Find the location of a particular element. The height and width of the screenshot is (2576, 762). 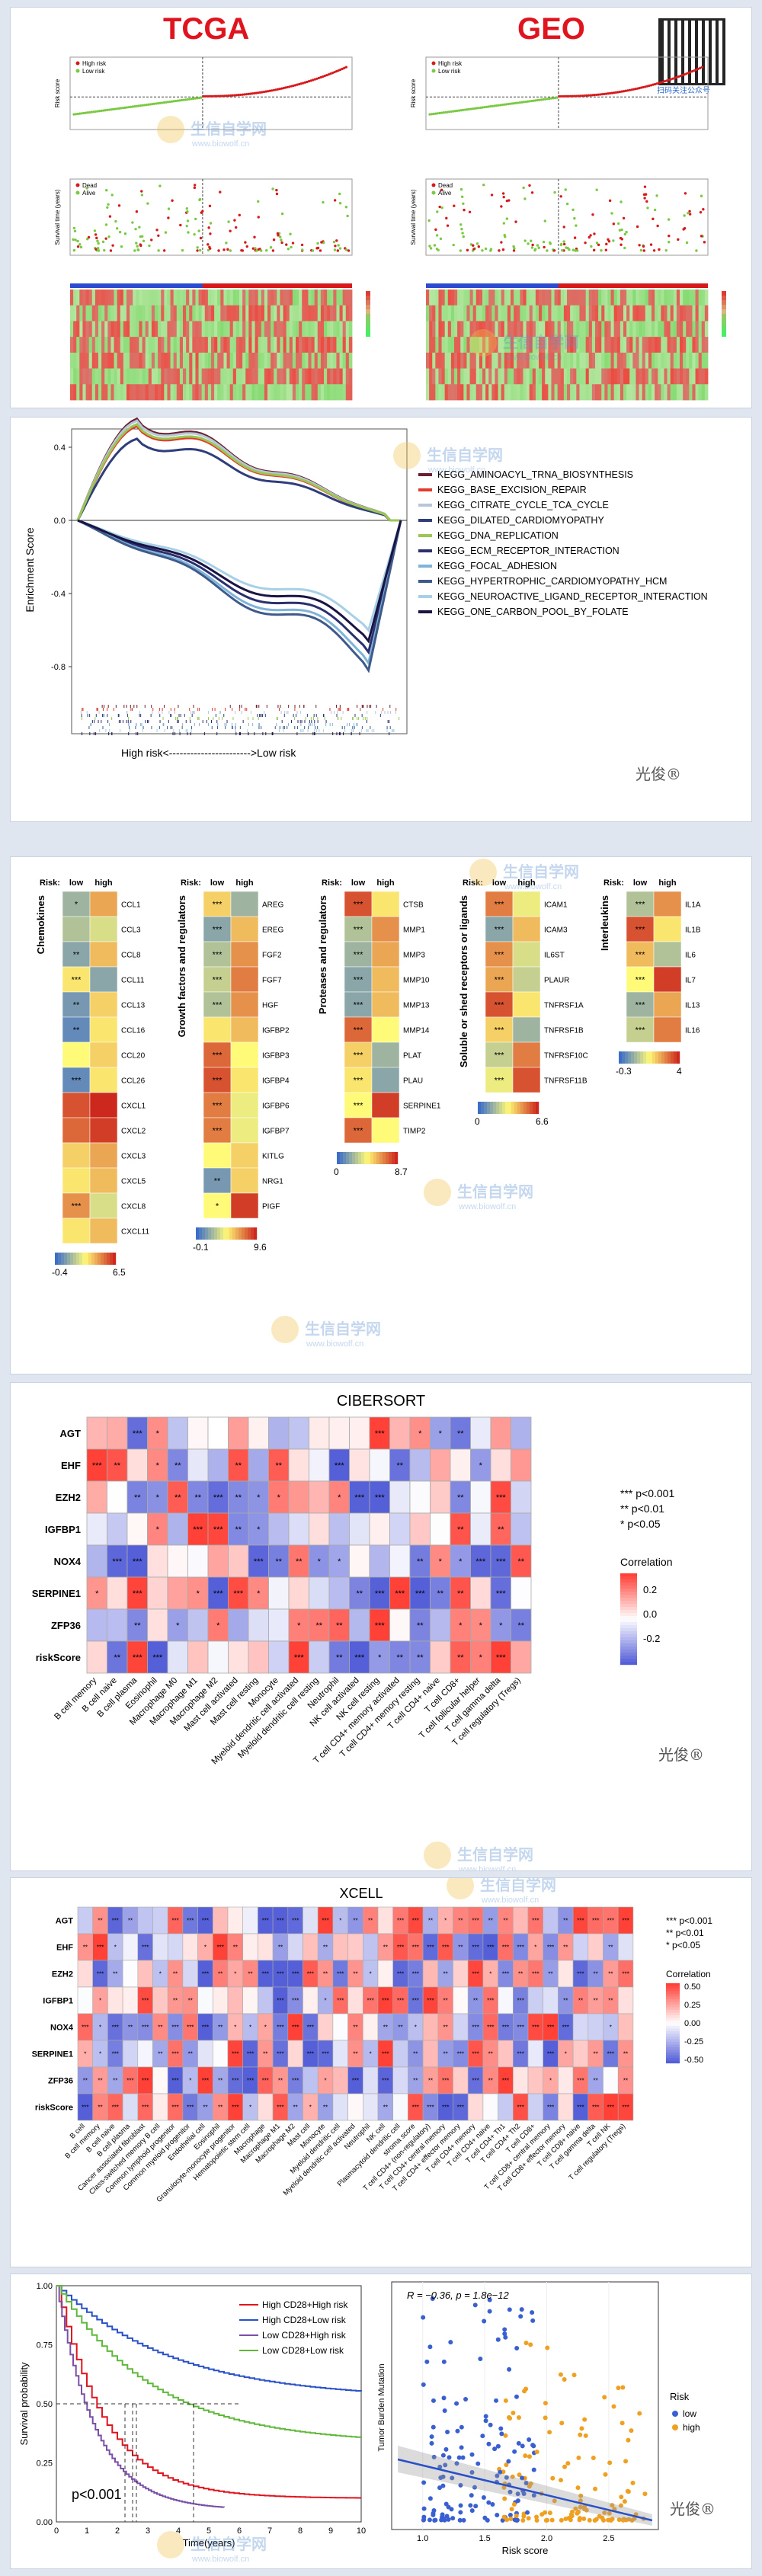

scatter-legend-dot is located at coordinates (675, 2414).